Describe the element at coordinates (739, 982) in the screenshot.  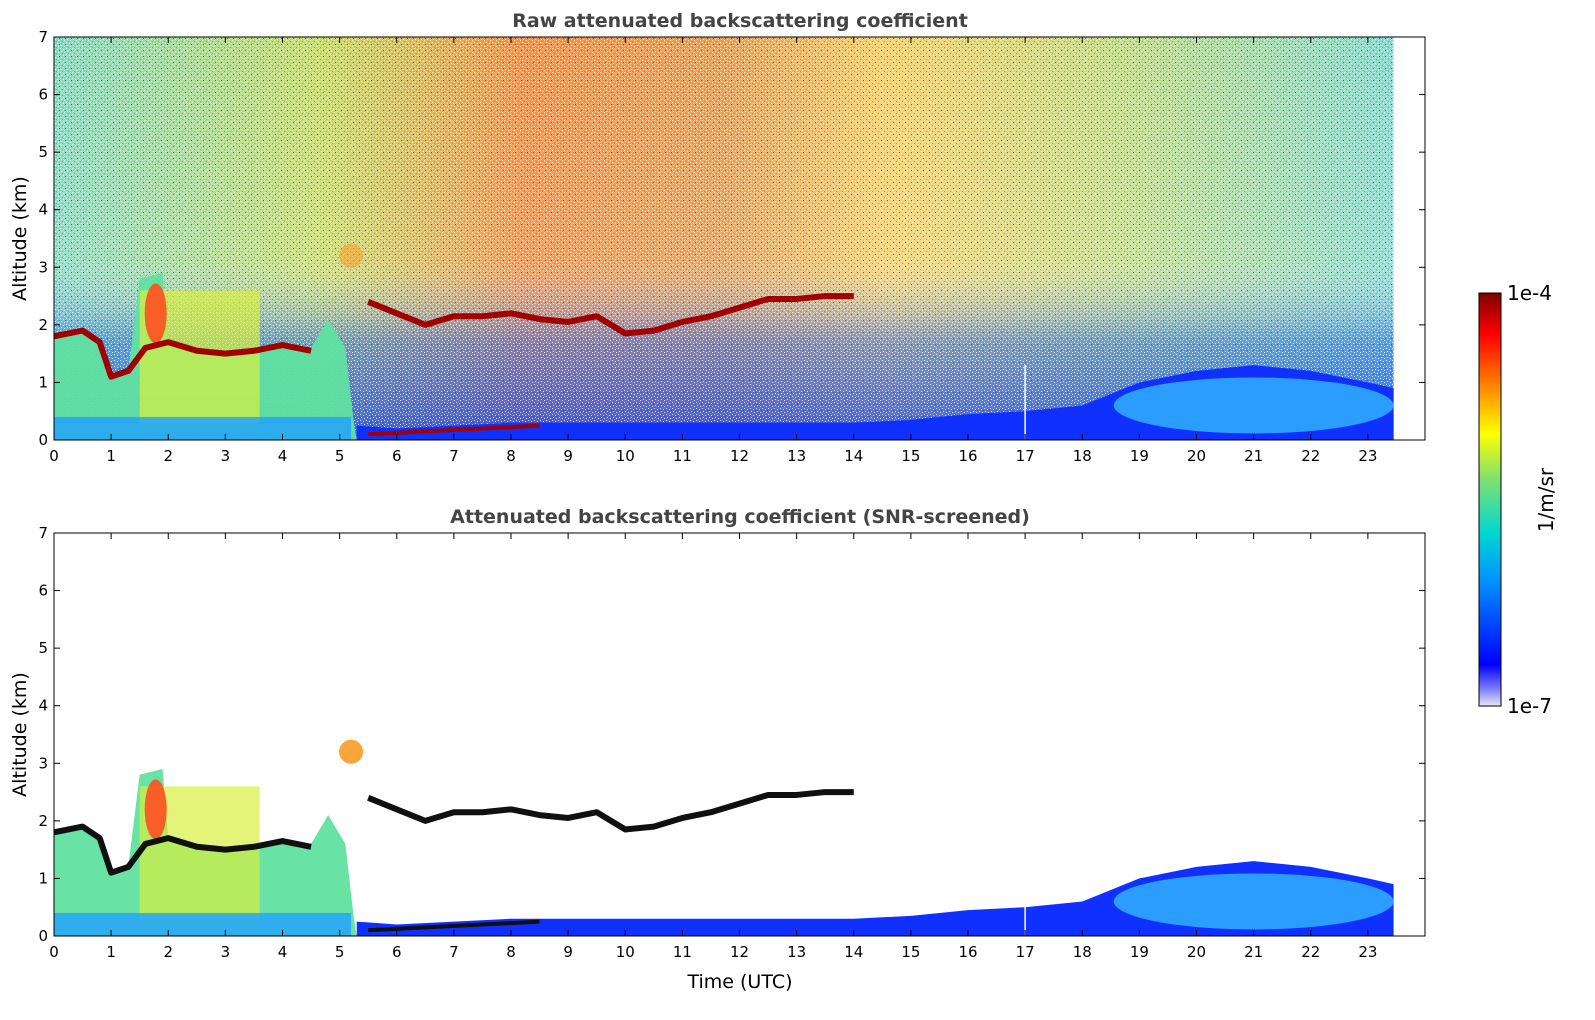
I see `x-axis-label: Time (UTC)` at that location.